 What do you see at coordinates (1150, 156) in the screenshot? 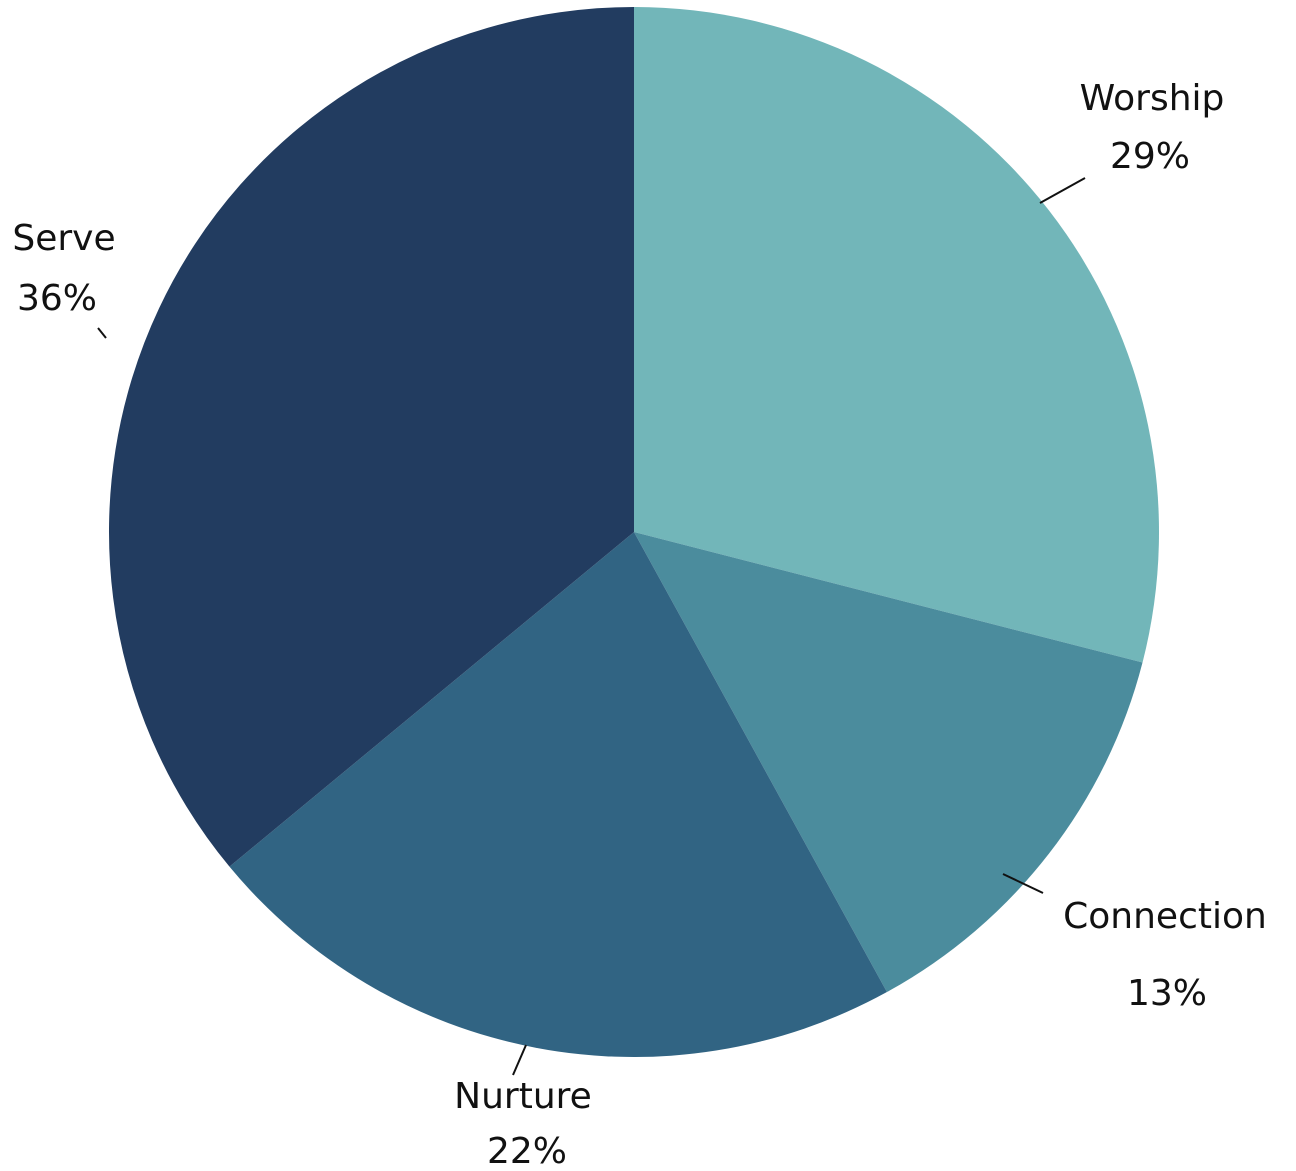
I see `slice-value-label-worship: 29%` at bounding box center [1150, 156].